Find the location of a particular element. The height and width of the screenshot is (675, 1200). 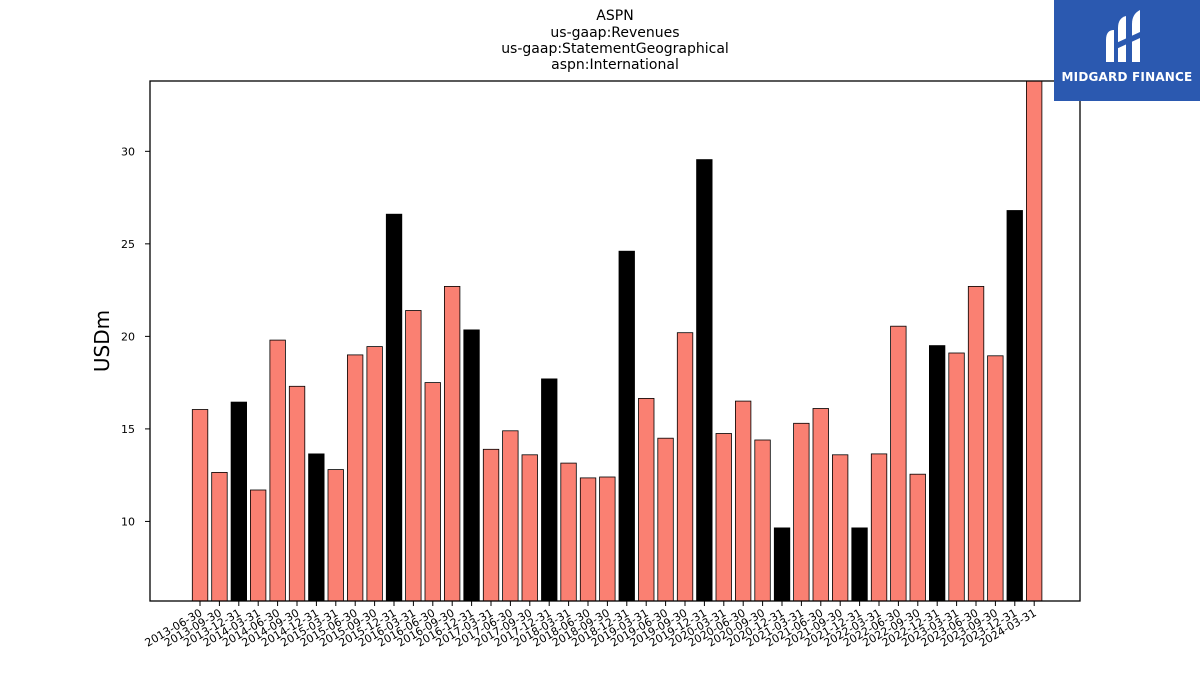

y-tick-label: 10 is located at coordinates (128, 521).